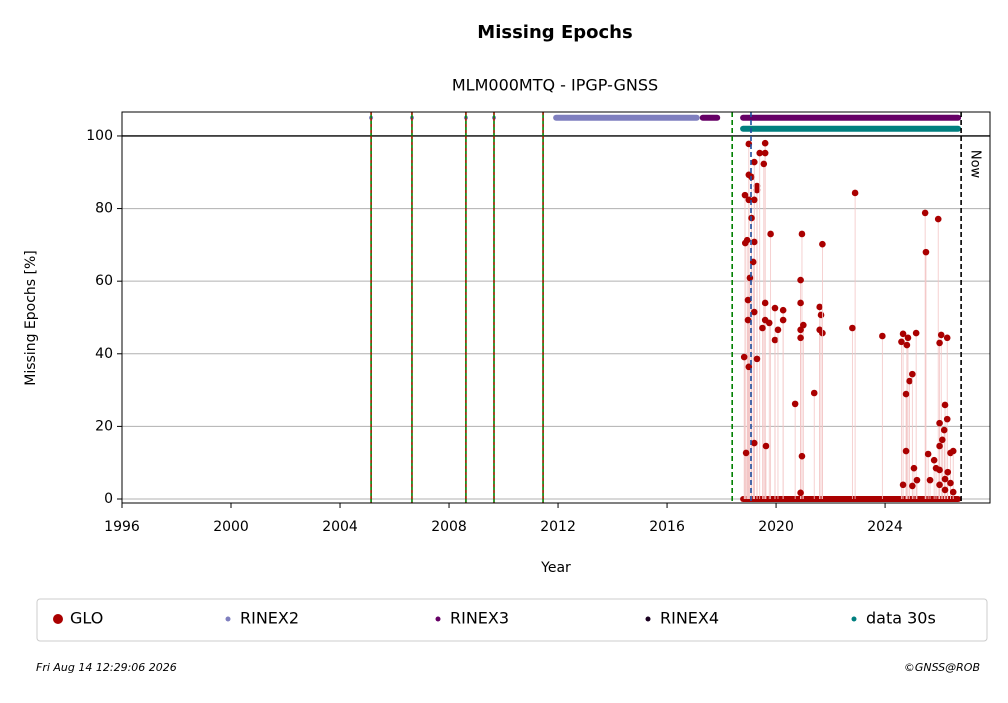 This screenshot has height=703, width=1008. Describe the element at coordinates (86, 618) in the screenshot. I see `legend-label: GLO` at that location.